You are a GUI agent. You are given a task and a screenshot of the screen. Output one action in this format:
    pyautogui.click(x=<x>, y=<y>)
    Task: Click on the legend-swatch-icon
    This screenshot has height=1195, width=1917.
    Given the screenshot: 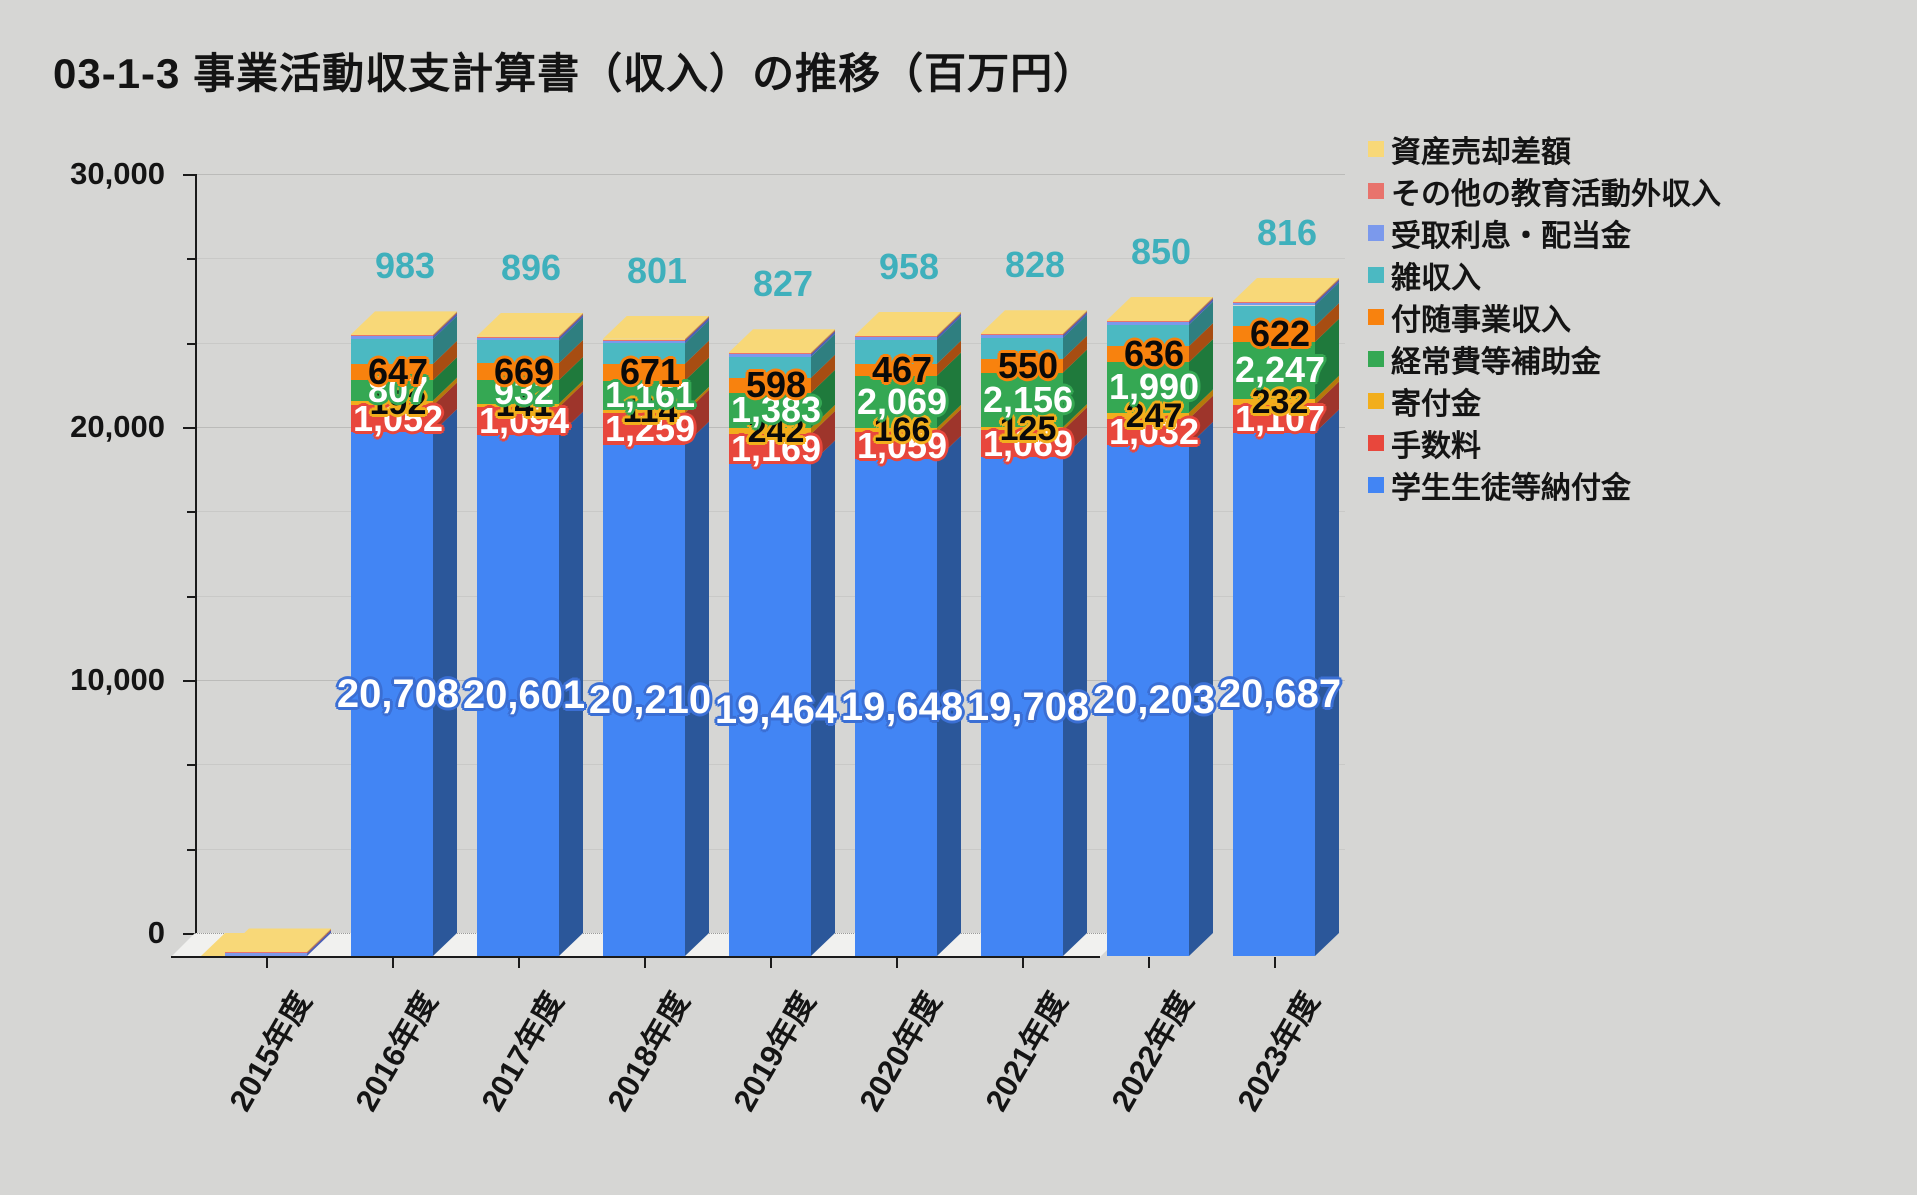 What is the action you would take?
    pyautogui.click(x=1376, y=485)
    